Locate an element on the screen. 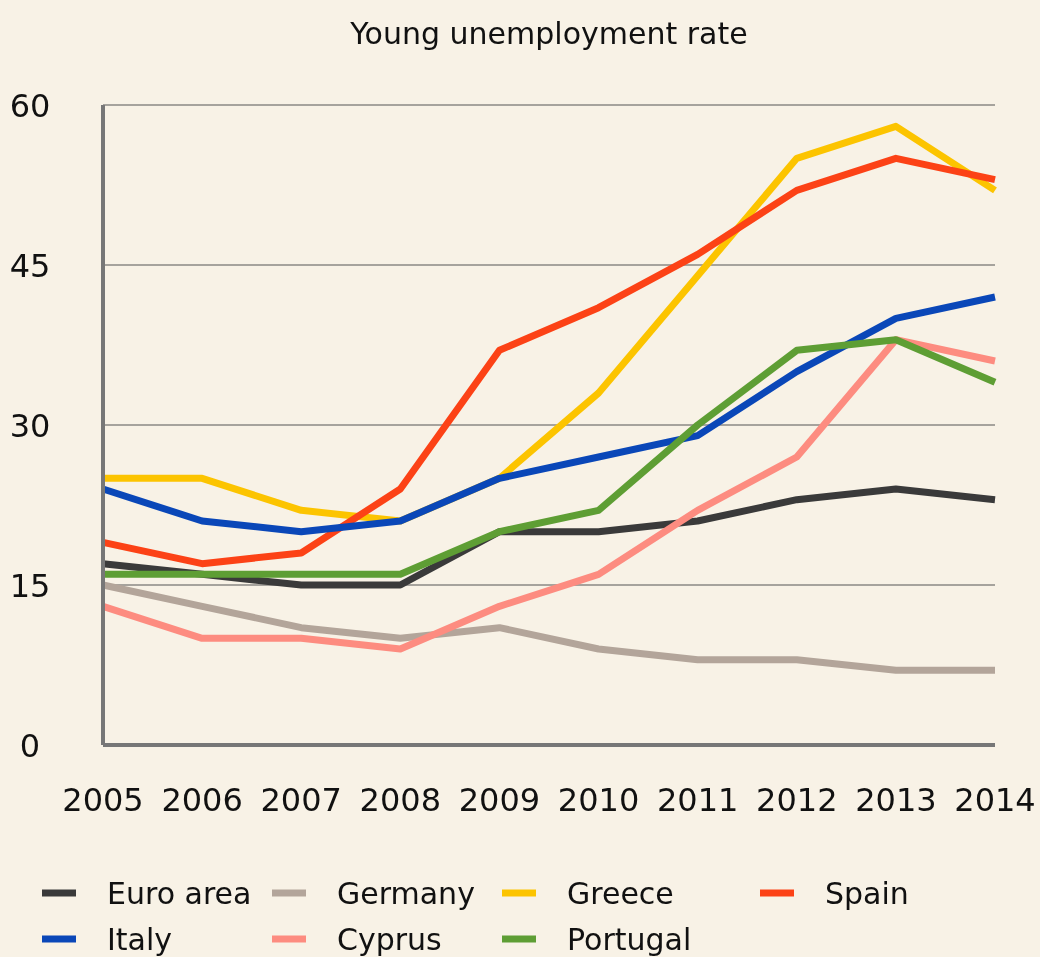 Image resolution: width=1040 pixels, height=957 pixels. x-tick-label: 2014 is located at coordinates (995, 800).